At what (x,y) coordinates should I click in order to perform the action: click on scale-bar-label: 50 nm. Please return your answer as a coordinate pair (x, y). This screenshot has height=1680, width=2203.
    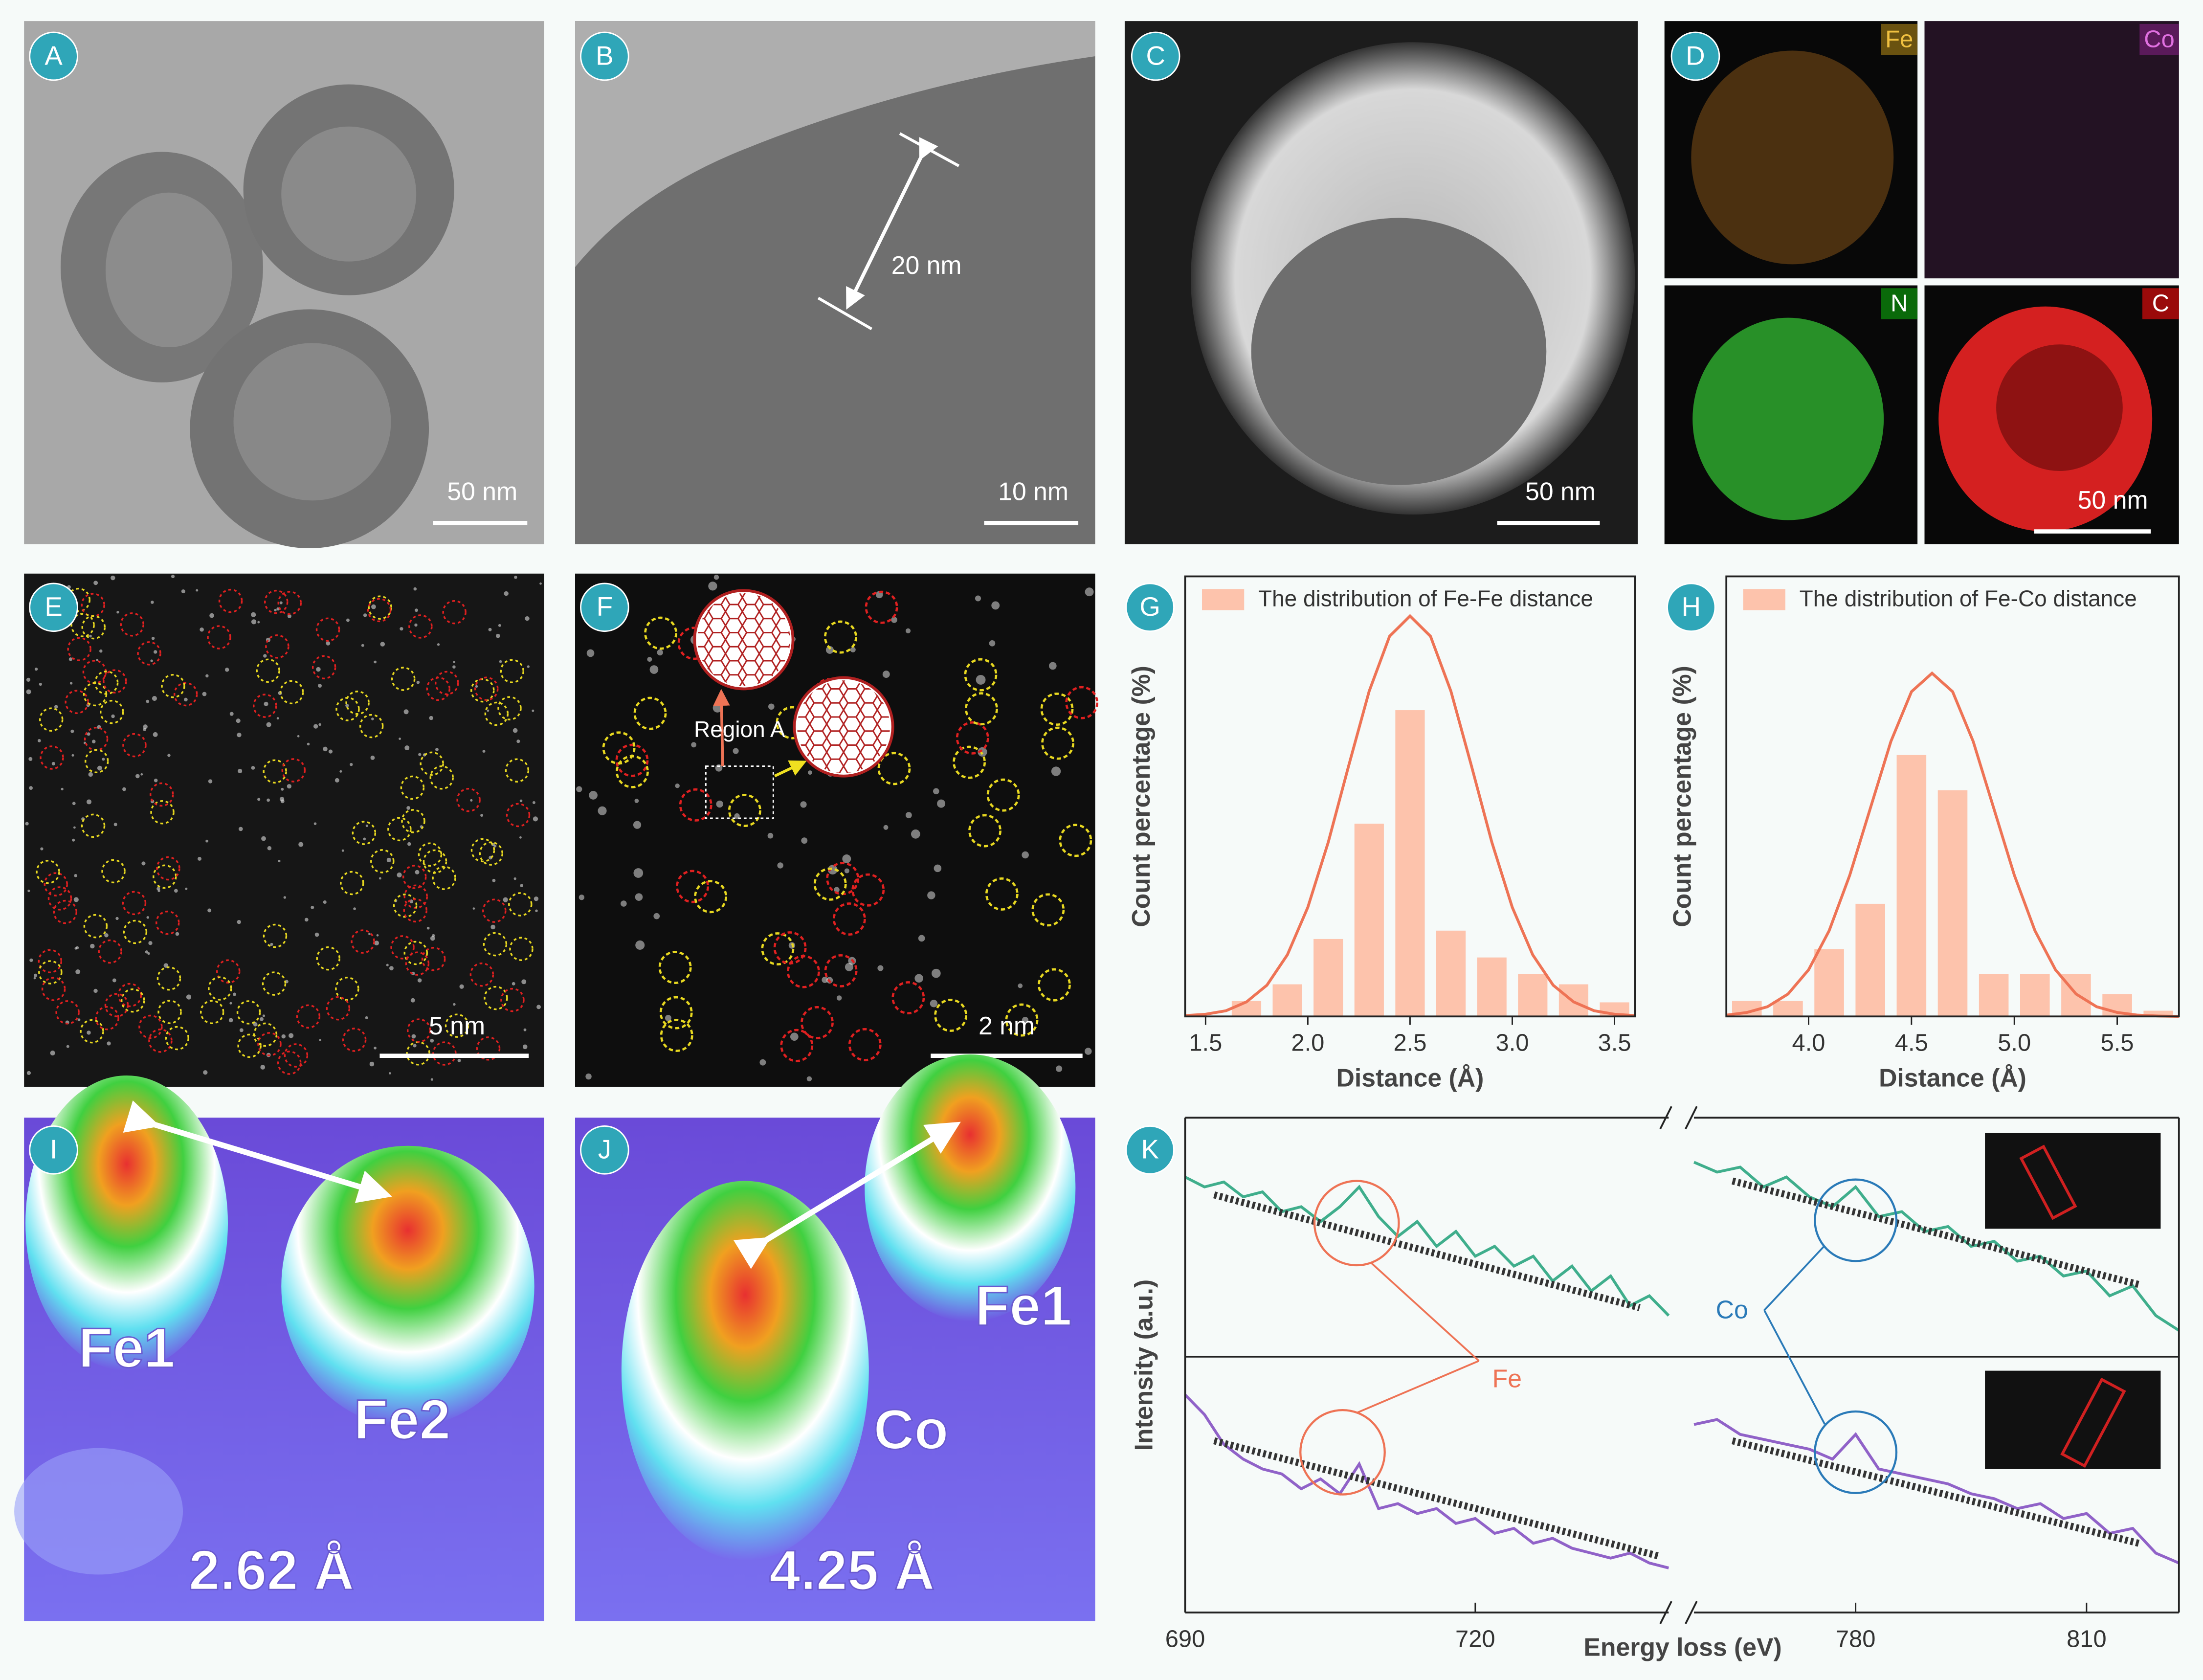
    Looking at the image, I should click on (482, 491).